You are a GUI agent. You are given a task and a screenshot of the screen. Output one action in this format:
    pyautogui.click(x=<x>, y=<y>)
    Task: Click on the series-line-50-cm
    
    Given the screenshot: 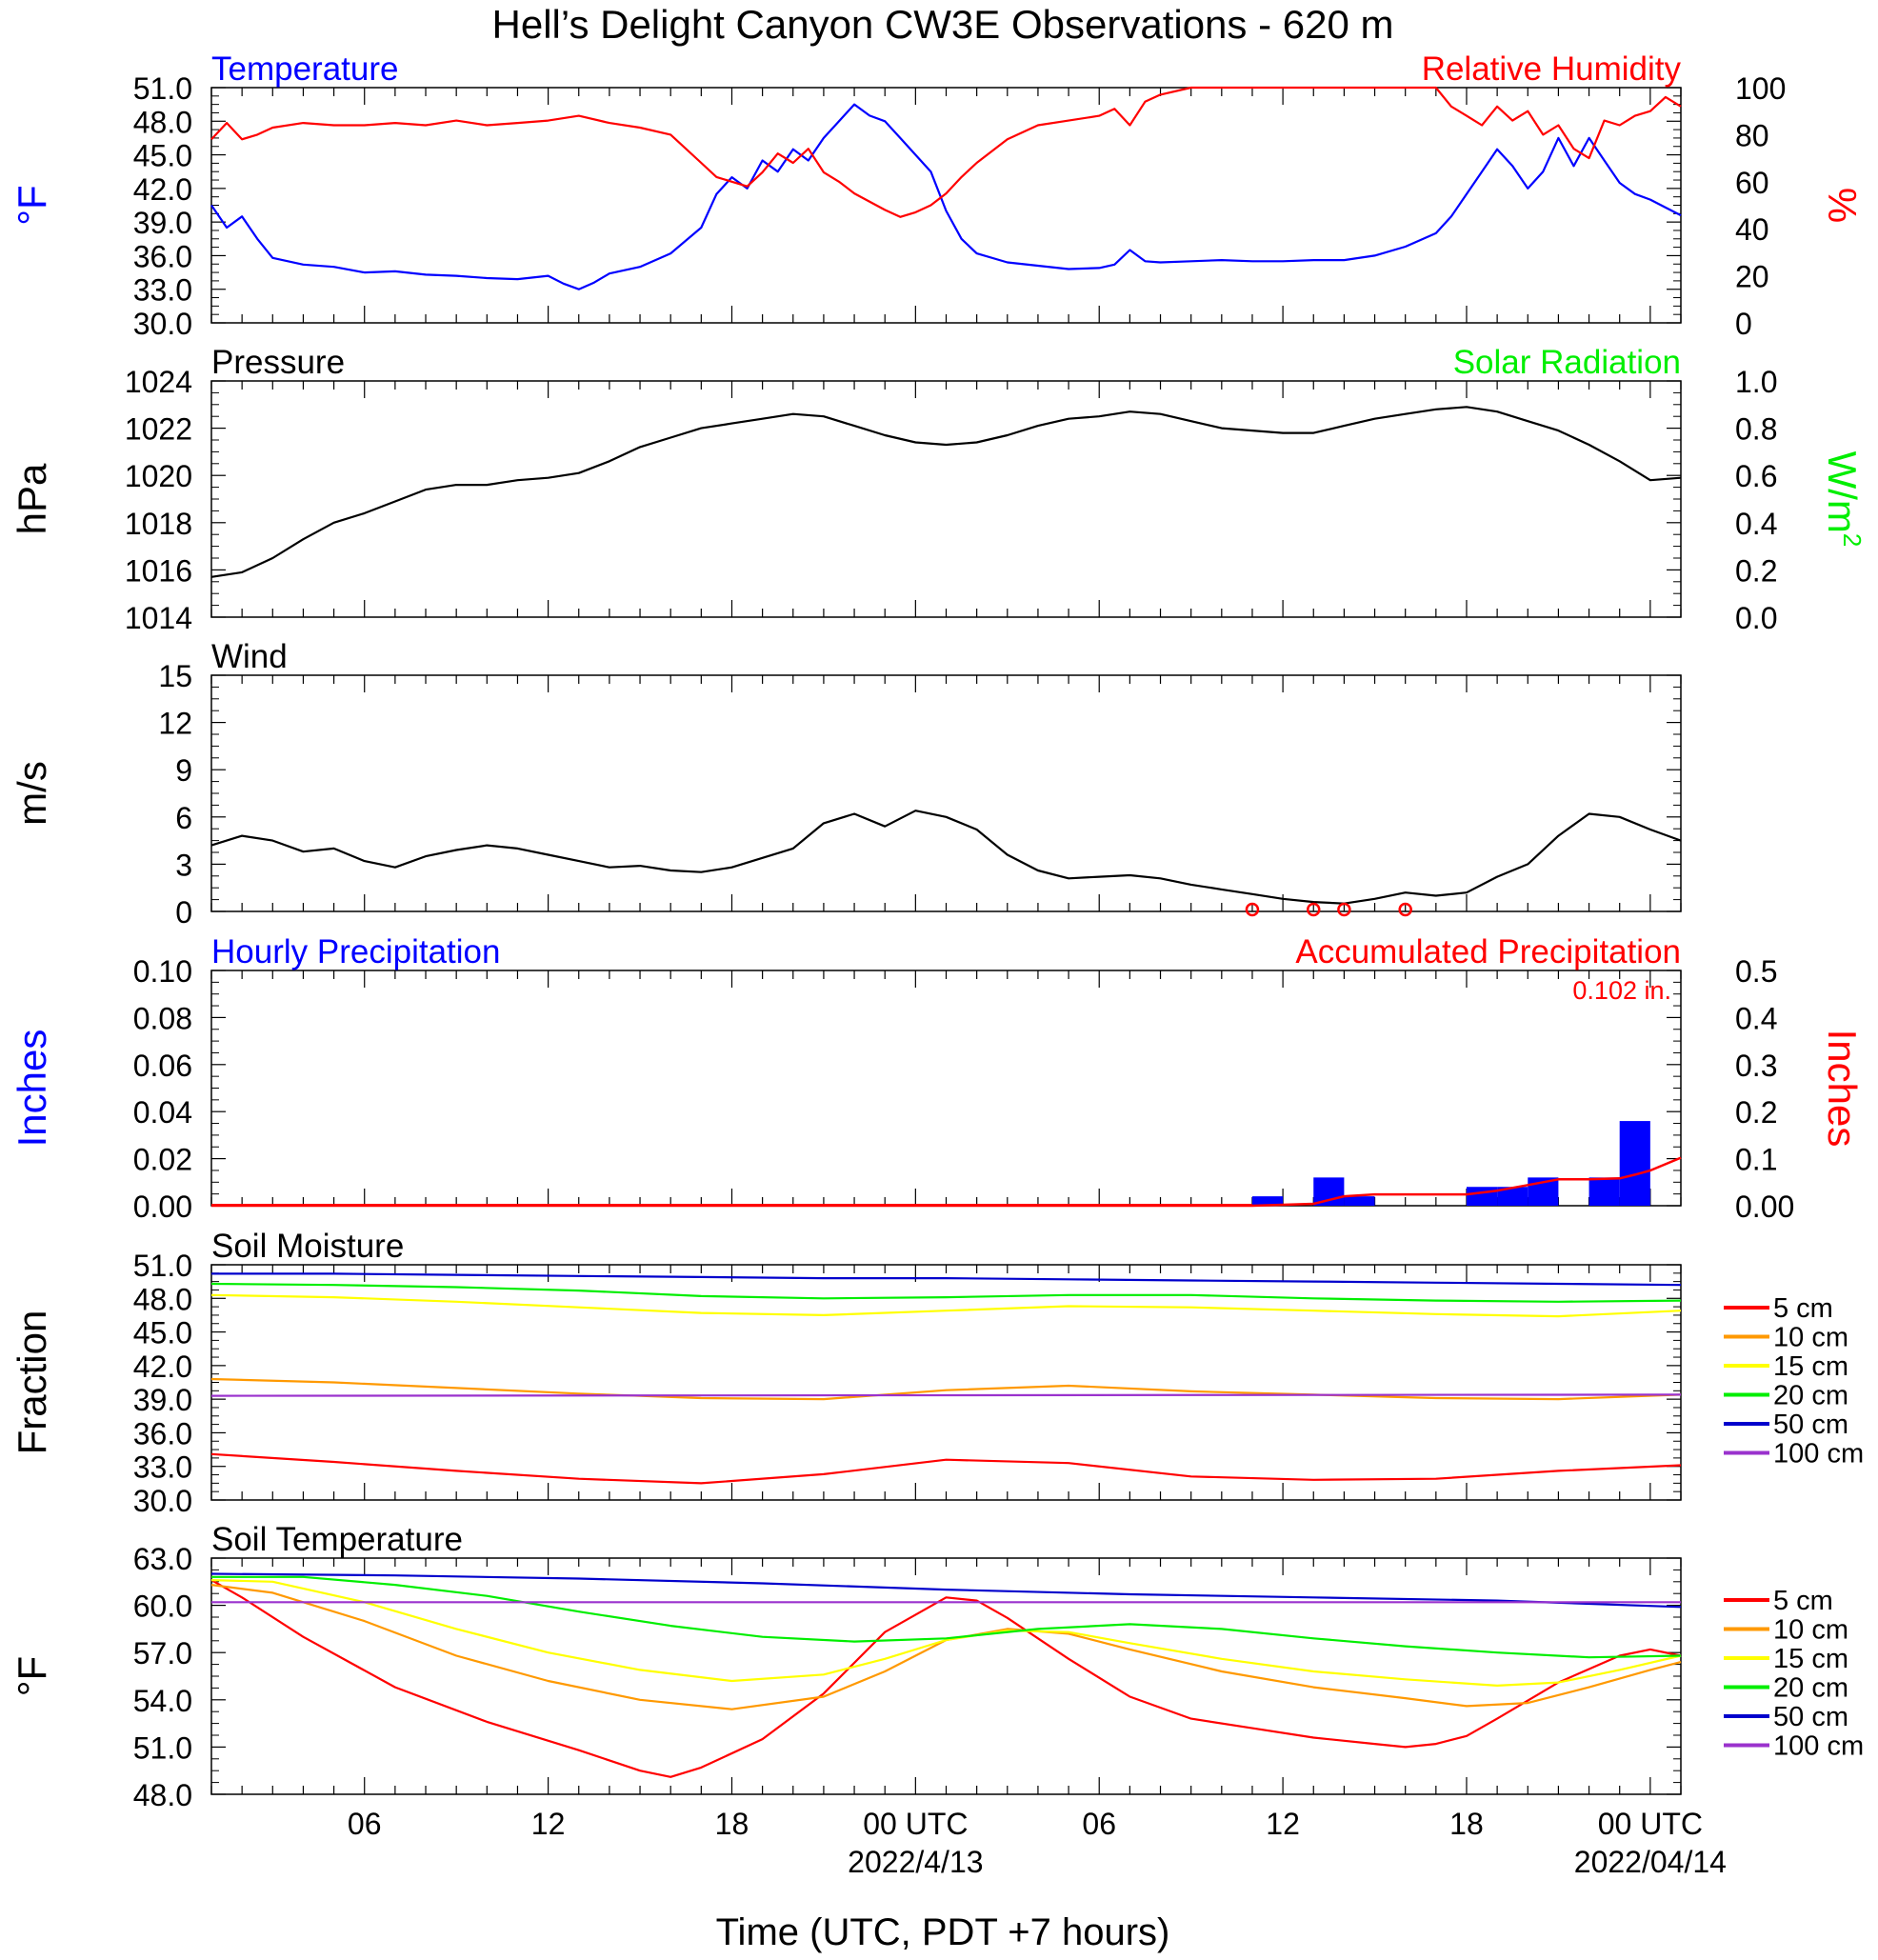 What is the action you would take?
    pyautogui.click(x=946, y=1279)
    